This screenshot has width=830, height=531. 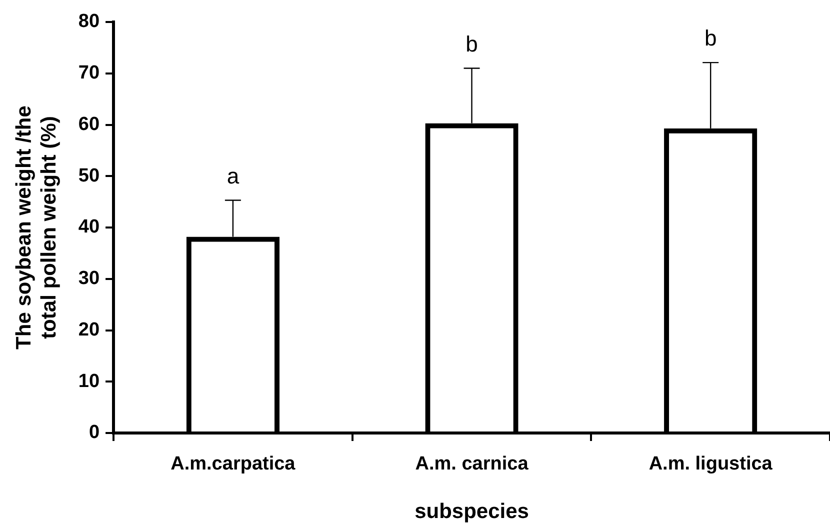 What do you see at coordinates (471, 512) in the screenshot?
I see `x-axis-title: subspecies` at bounding box center [471, 512].